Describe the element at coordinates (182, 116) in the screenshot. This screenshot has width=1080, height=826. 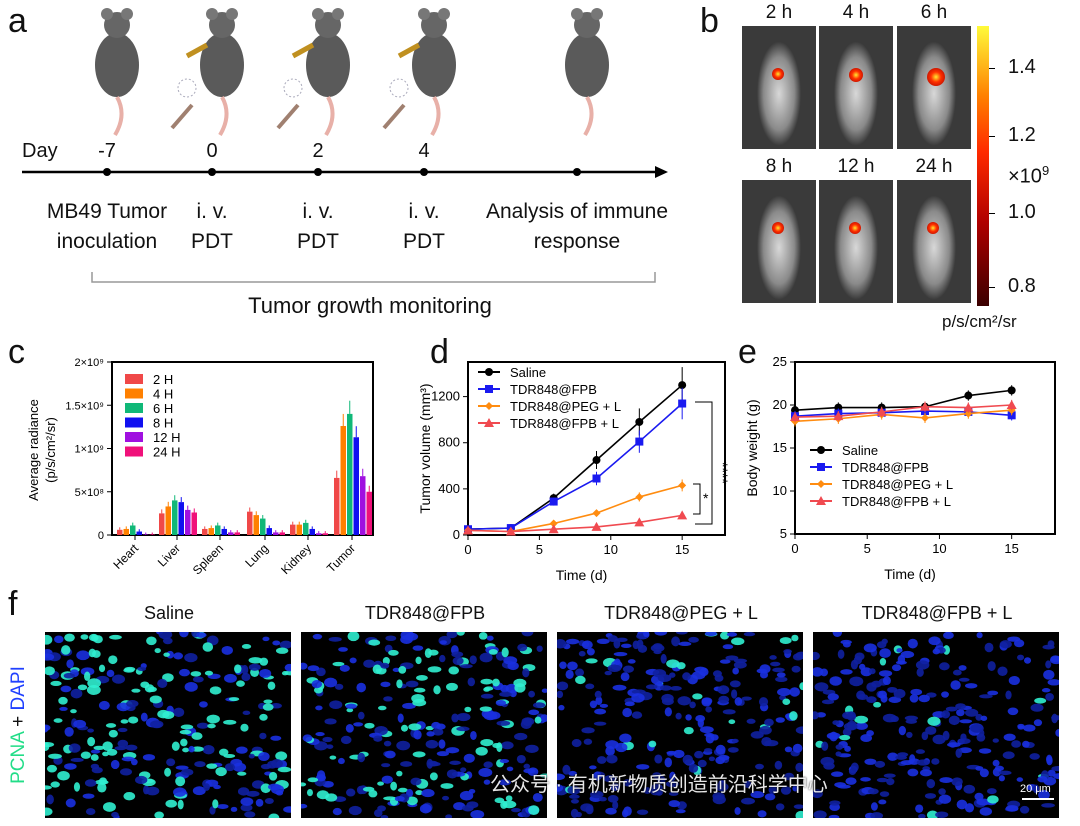
I see `syringe-icon` at that location.